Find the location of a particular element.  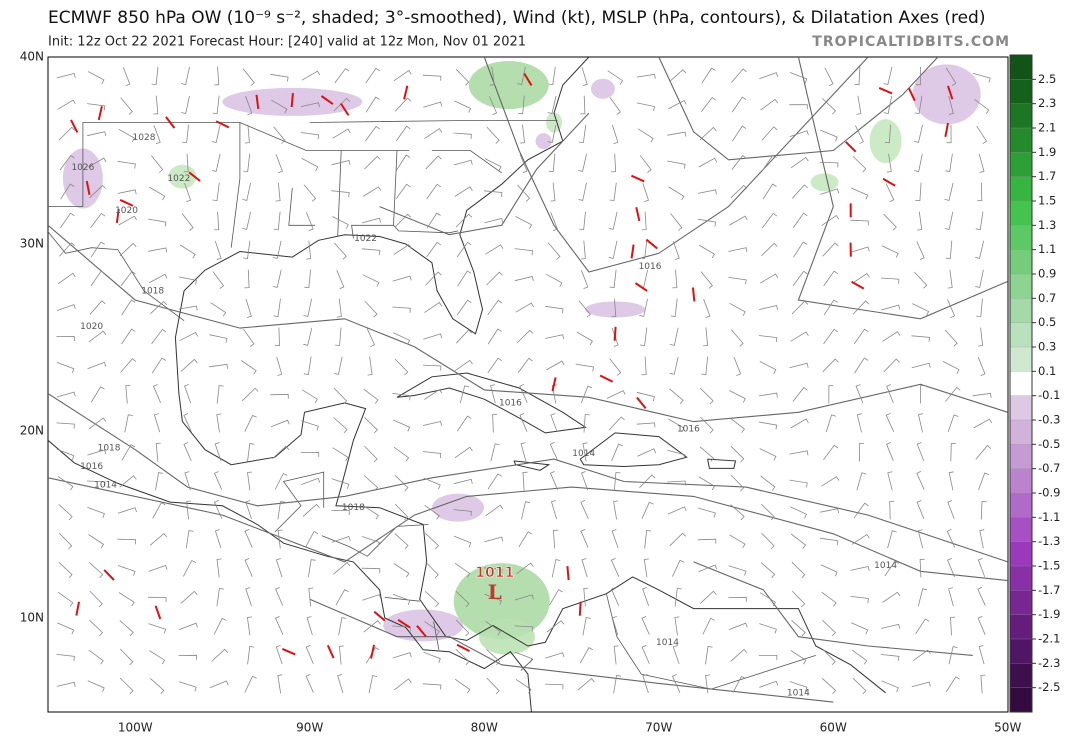

lon-label: 90W is located at coordinates (309, 728).